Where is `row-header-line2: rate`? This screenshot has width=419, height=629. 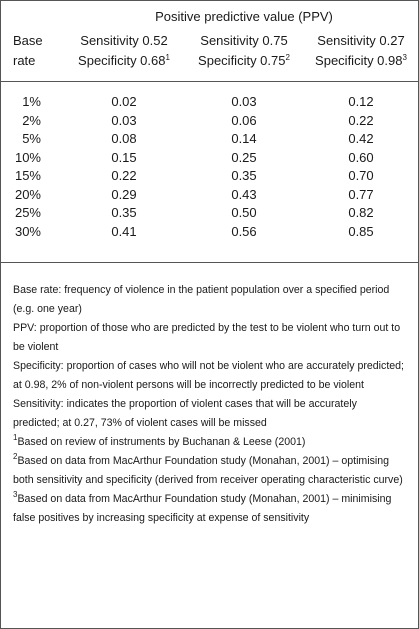 row-header-line2: rate is located at coordinates (24, 60).